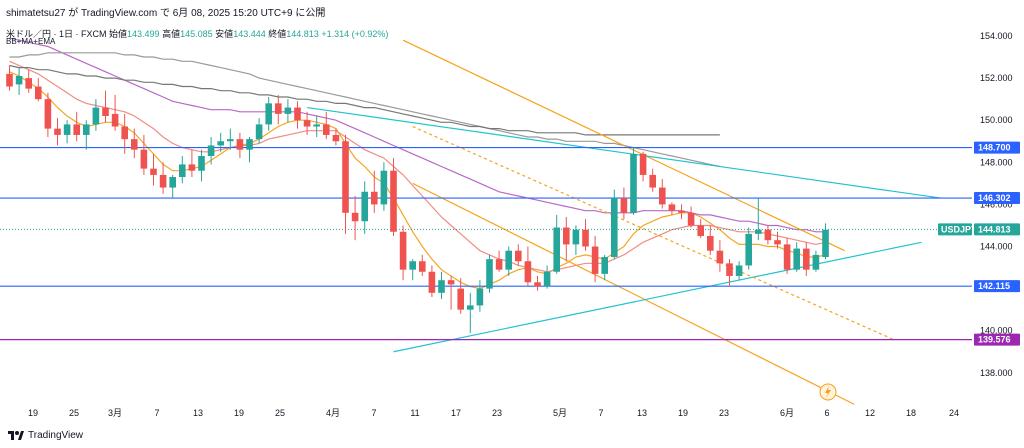 The height and width of the screenshot is (448, 1024). What do you see at coordinates (959, 229) in the screenshot?
I see `symbol-tag-label: USDJPY` at bounding box center [959, 229].